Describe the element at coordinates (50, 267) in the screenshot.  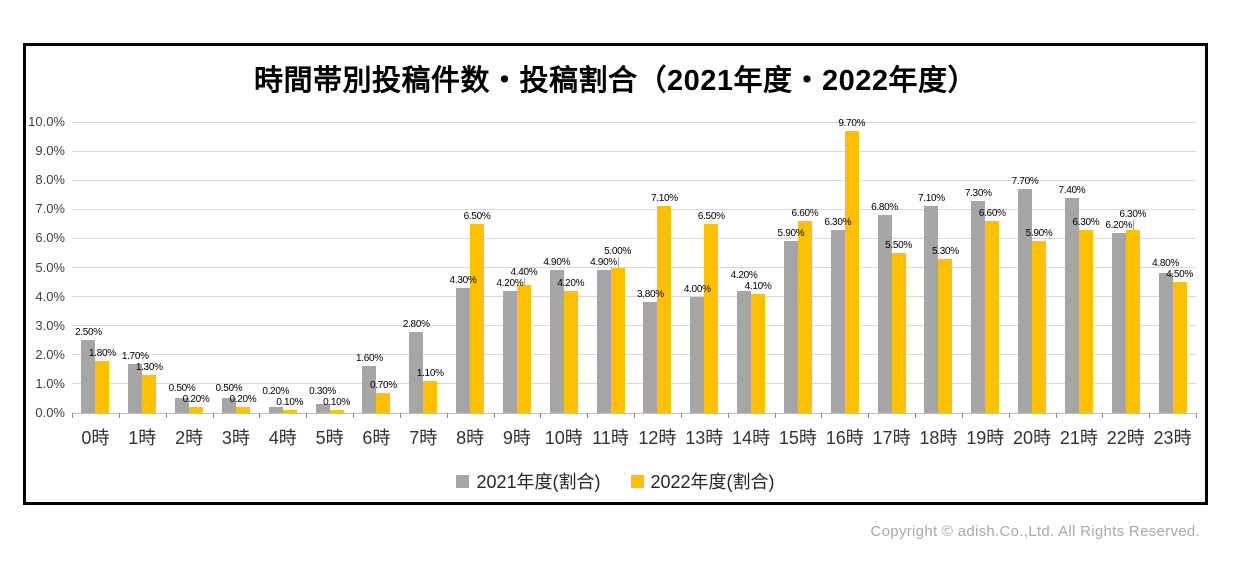
I see `y-tick-label: 5.0%` at that location.